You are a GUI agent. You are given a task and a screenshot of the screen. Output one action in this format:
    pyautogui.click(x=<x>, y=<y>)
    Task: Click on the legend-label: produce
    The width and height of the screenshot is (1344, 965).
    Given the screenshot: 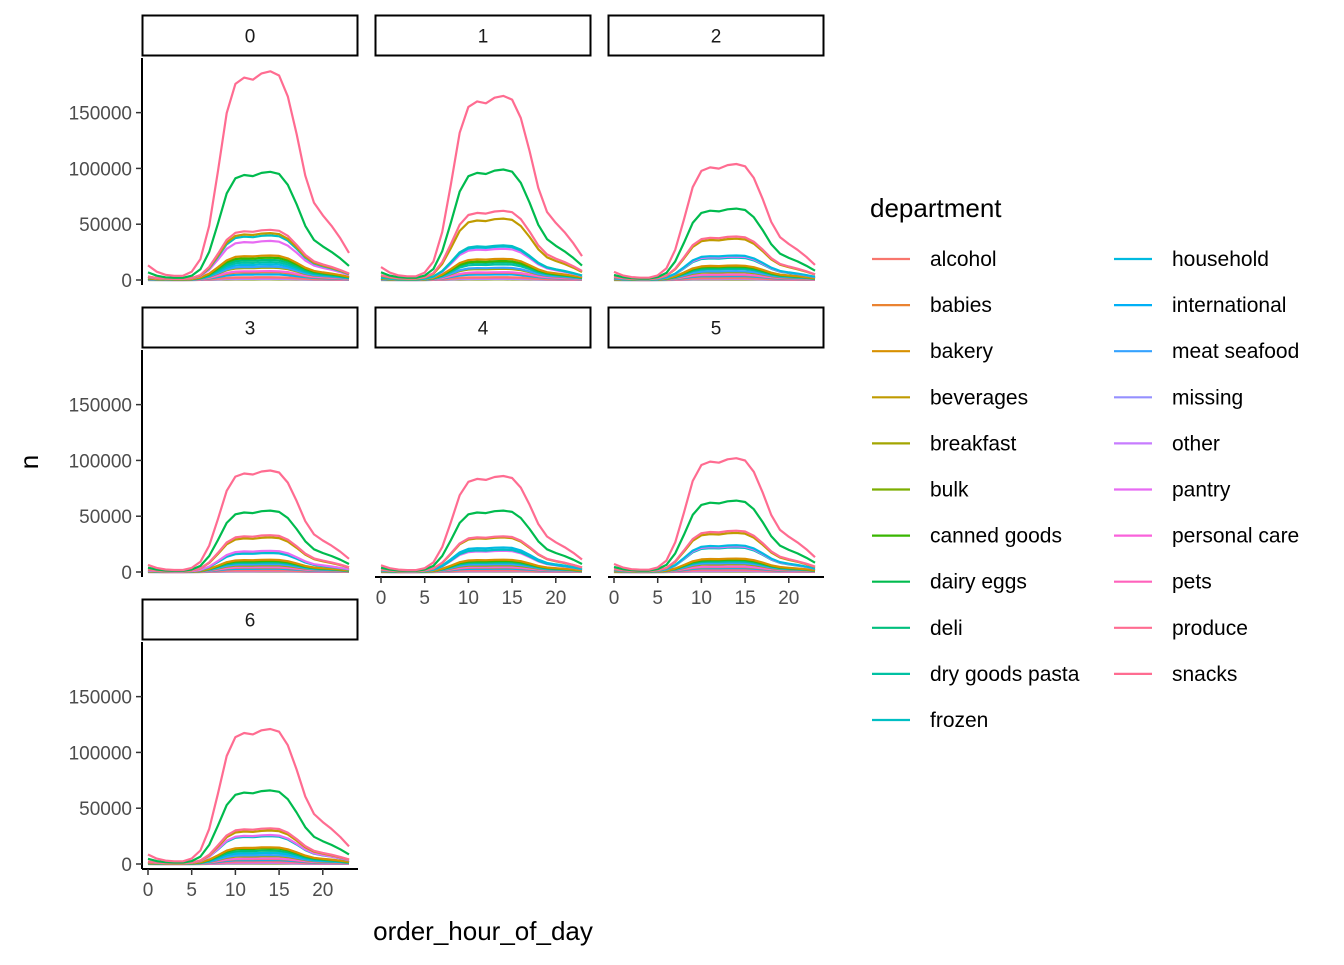 What is the action you would take?
    pyautogui.click(x=1210, y=628)
    